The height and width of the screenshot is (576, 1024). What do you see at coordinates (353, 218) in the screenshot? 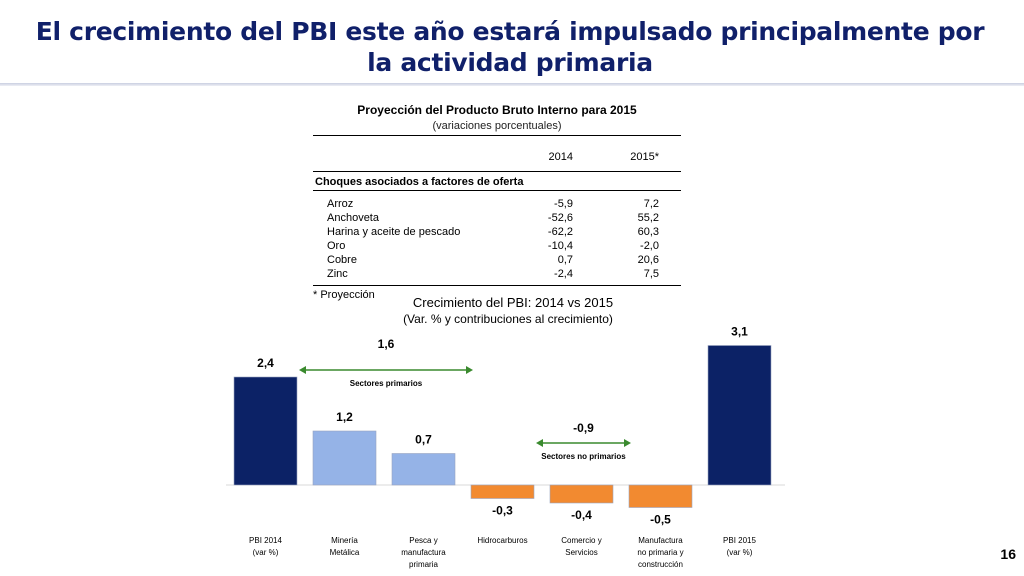
I see `row-label: Anchoveta` at bounding box center [353, 218].